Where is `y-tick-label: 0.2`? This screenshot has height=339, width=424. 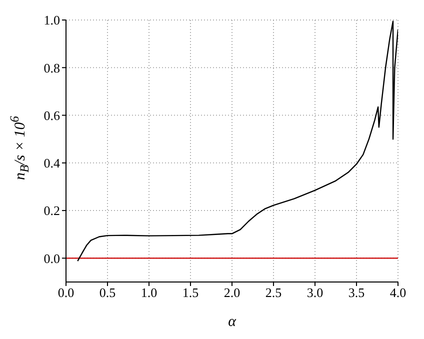 y-tick-label: 0.2 is located at coordinates (52, 210).